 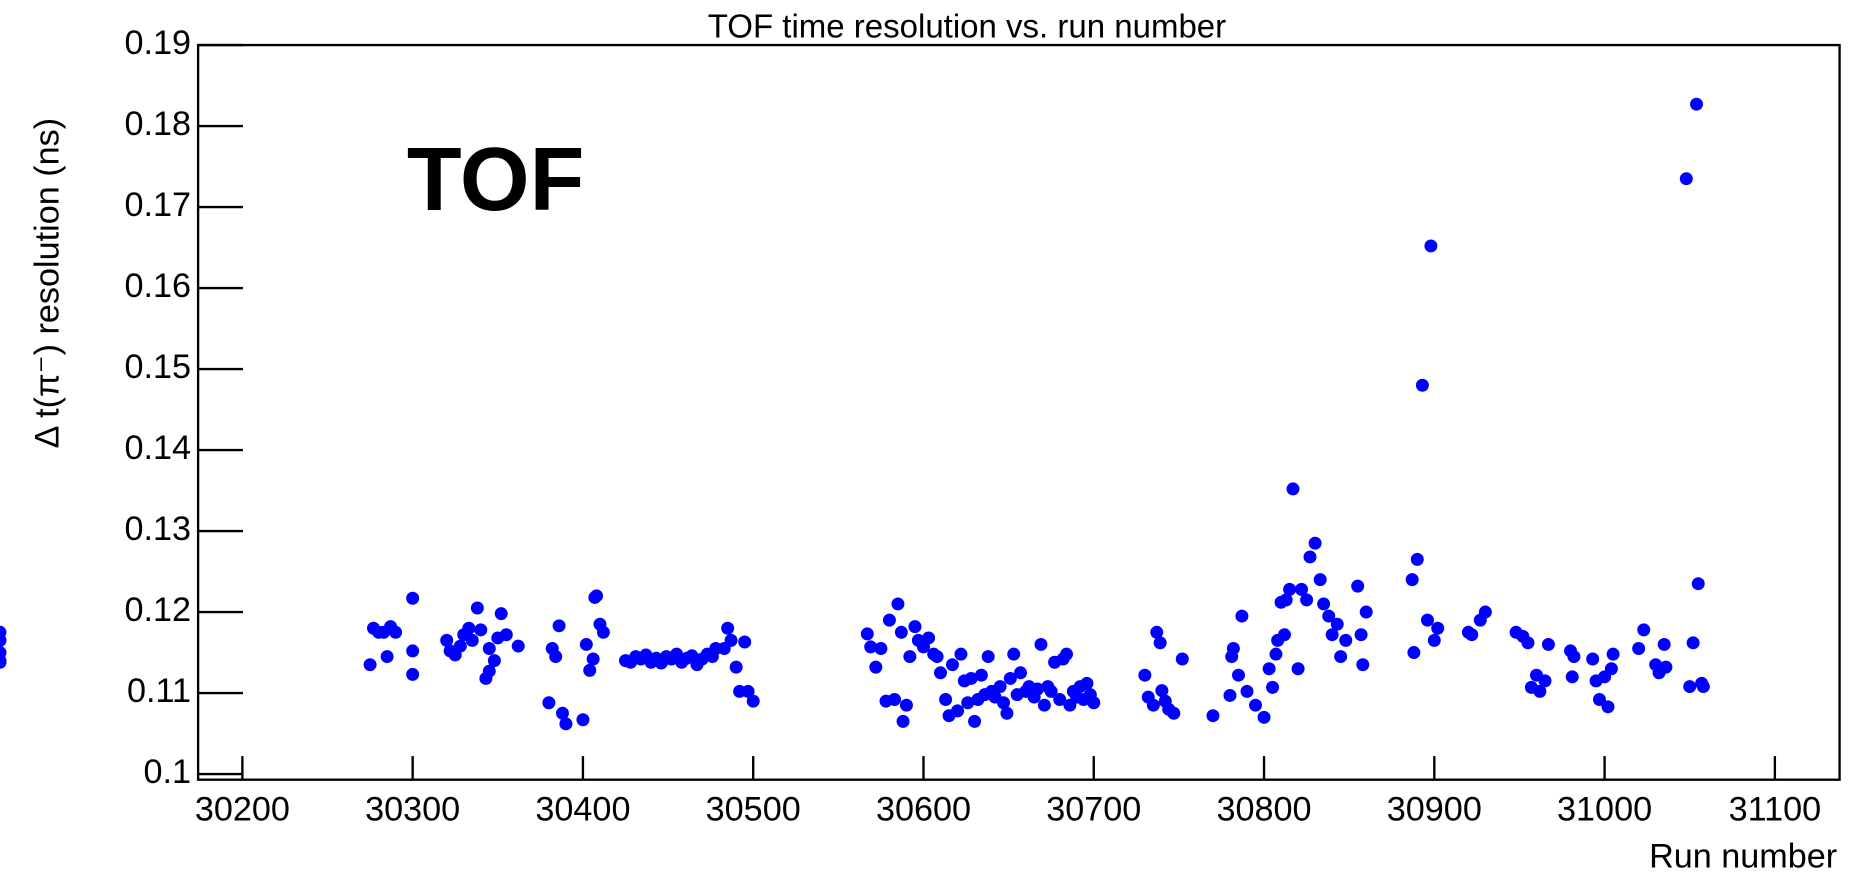 I want to click on x-tick-label: 30200, so click(x=242, y=810).